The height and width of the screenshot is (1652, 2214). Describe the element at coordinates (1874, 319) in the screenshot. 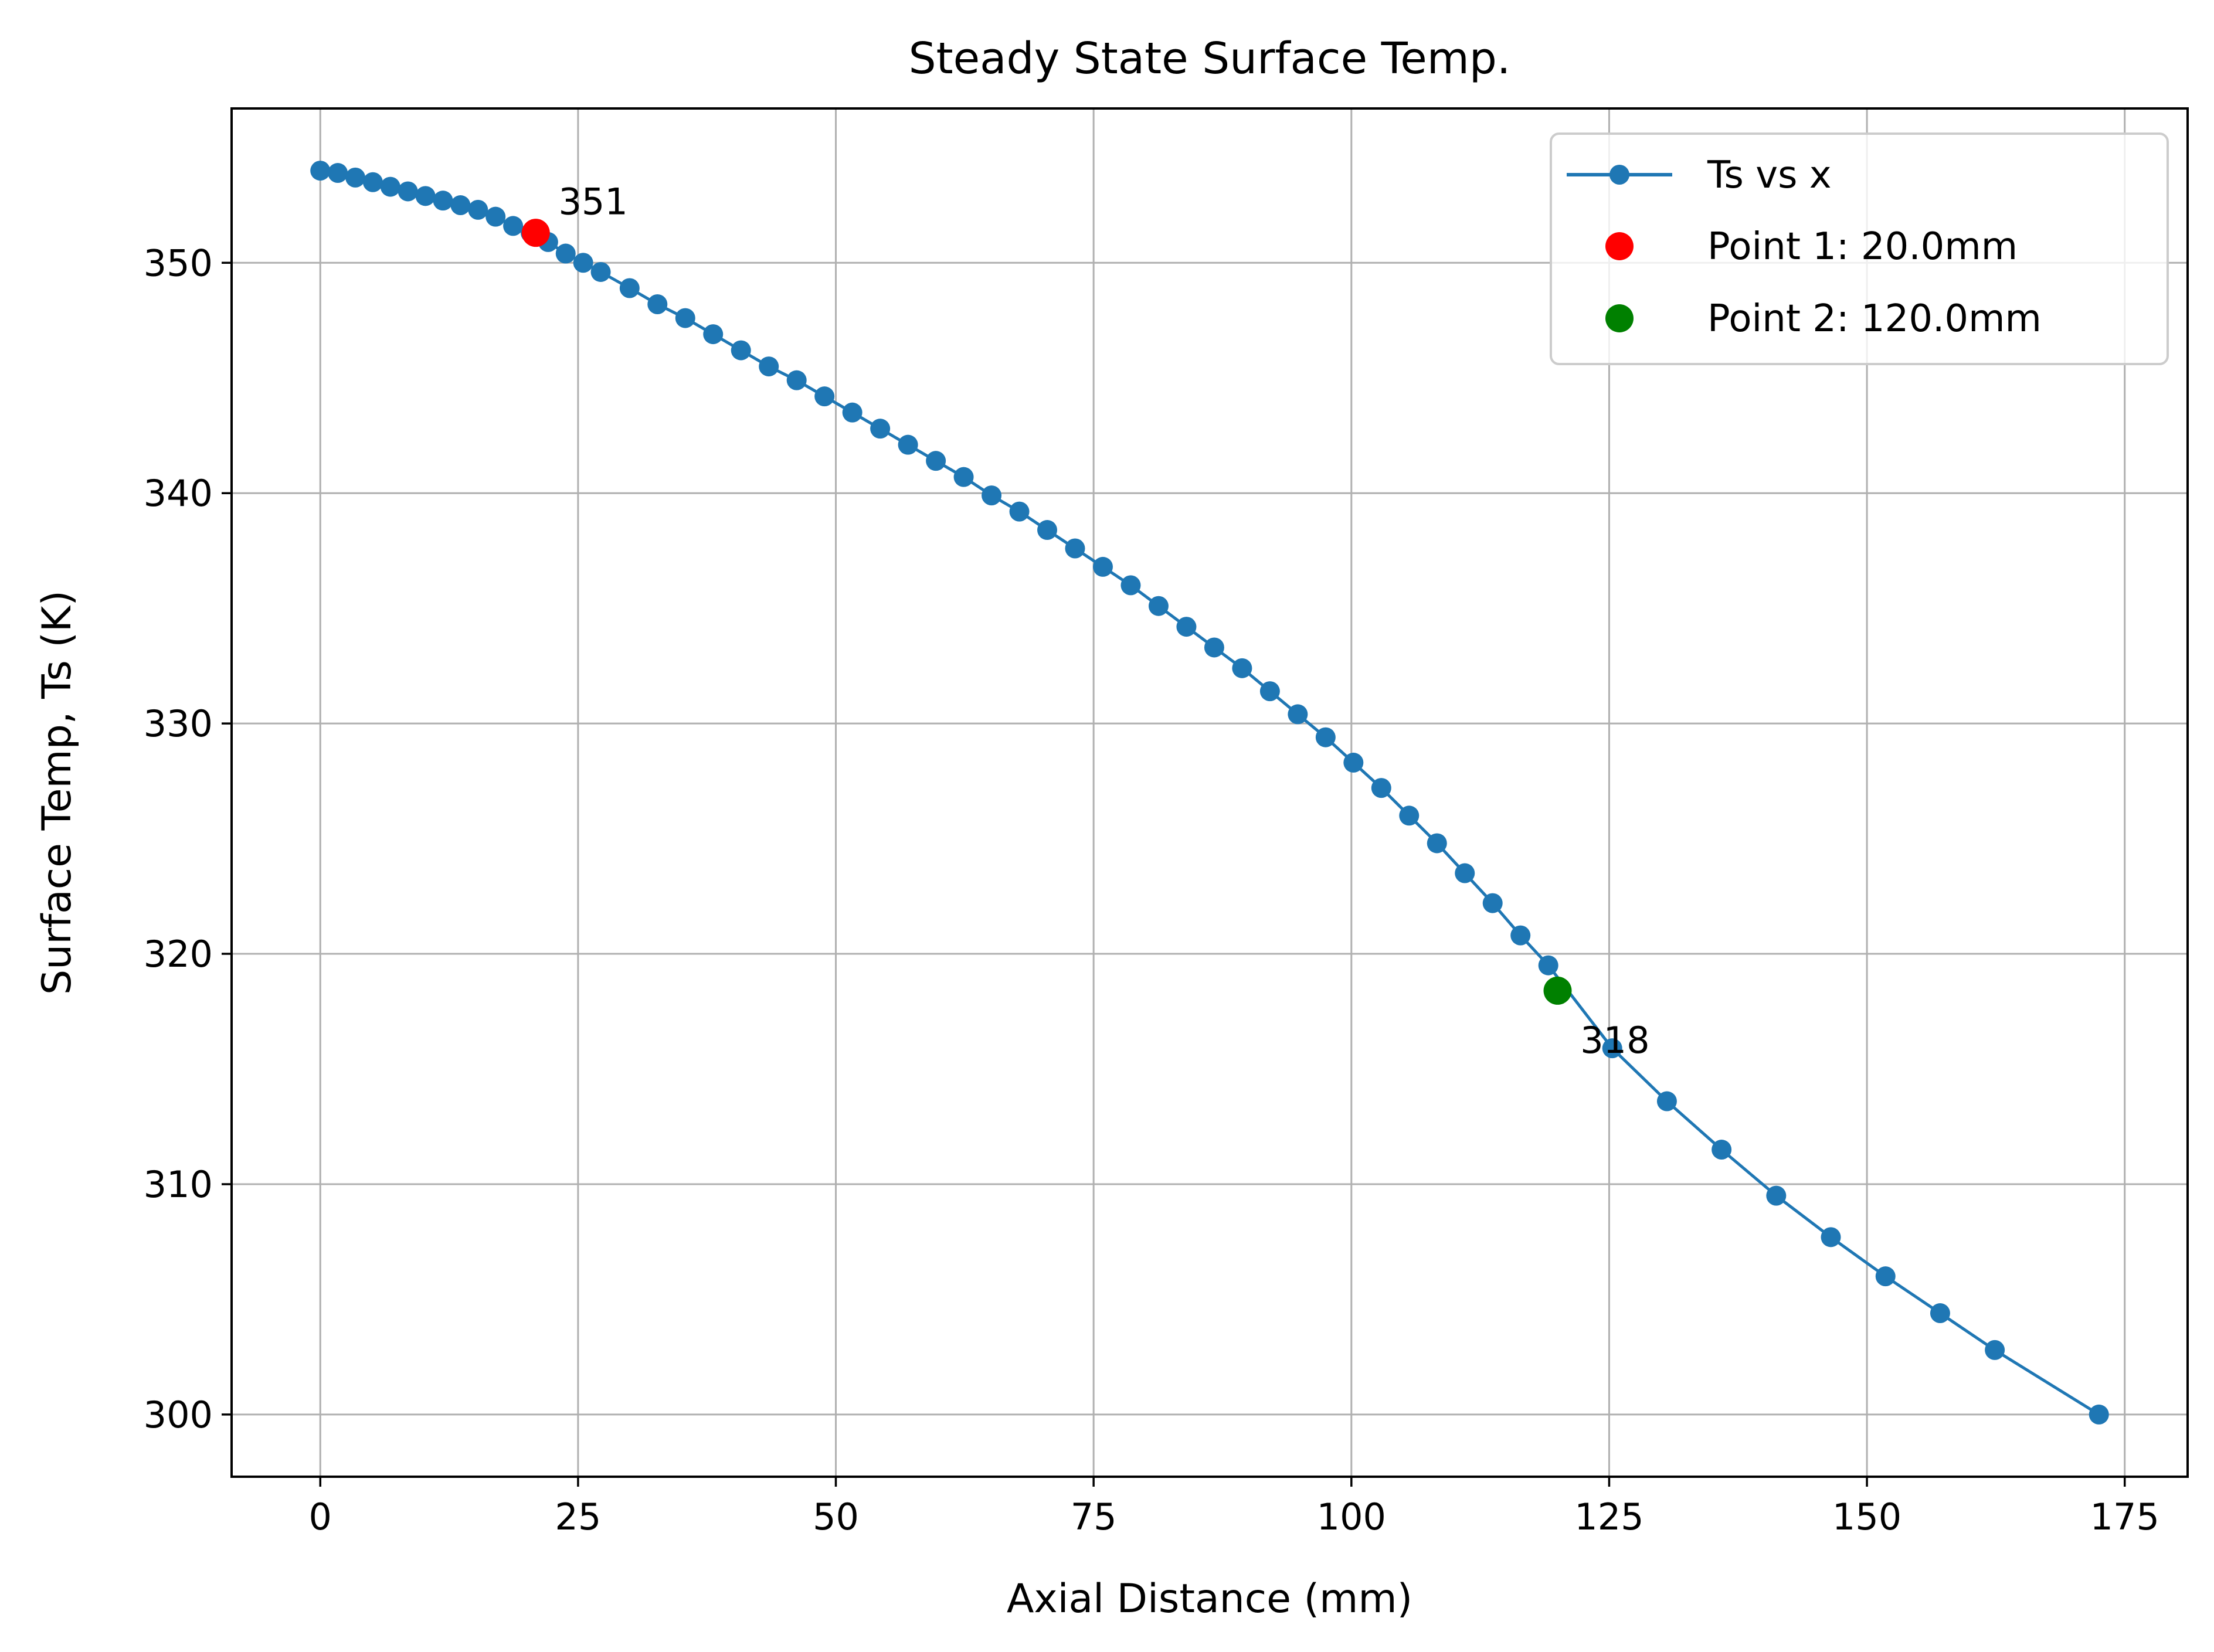

I see `legend-label-point-2: Point 2: 120.0mm` at that location.